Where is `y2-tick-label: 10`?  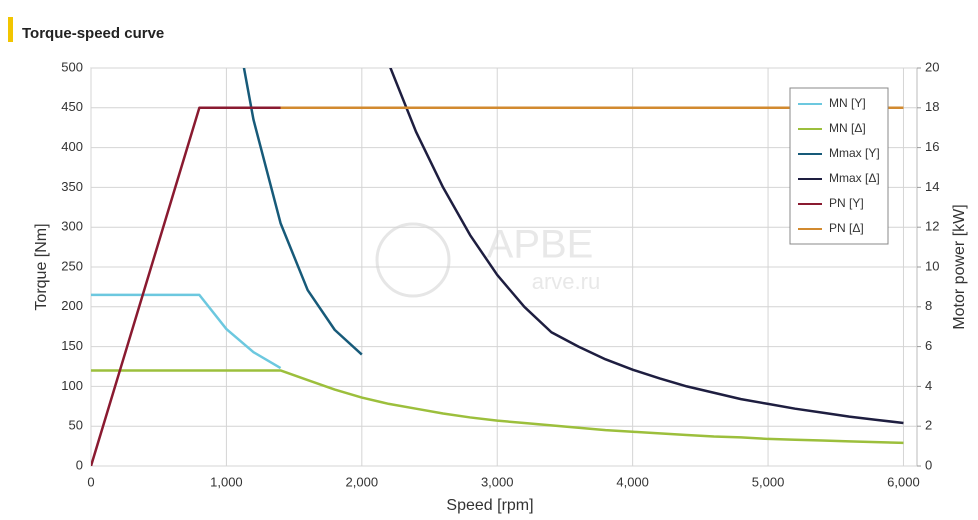
y2-tick-label: 10 is located at coordinates (932, 265).